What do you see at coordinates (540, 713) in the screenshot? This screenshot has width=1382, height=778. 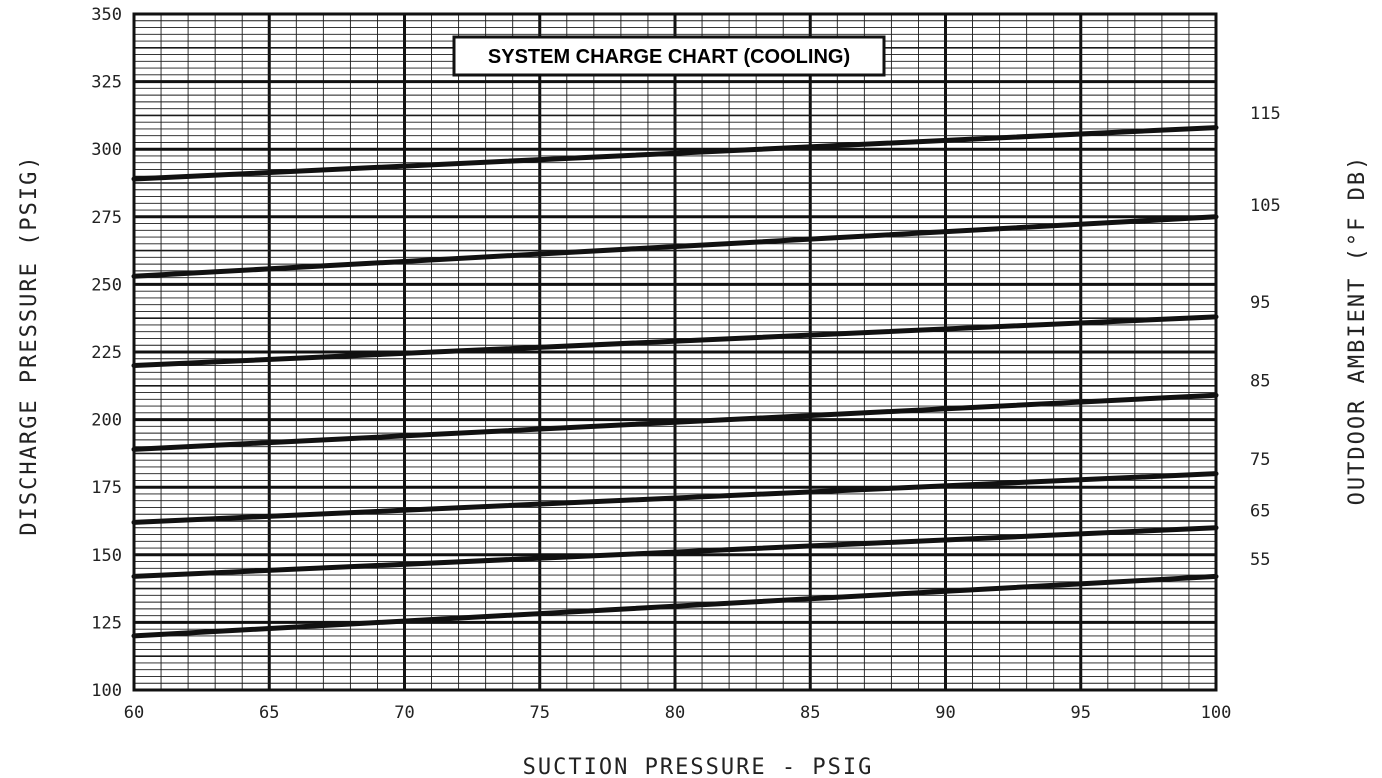 I see `x-tick-label: 75` at bounding box center [540, 713].